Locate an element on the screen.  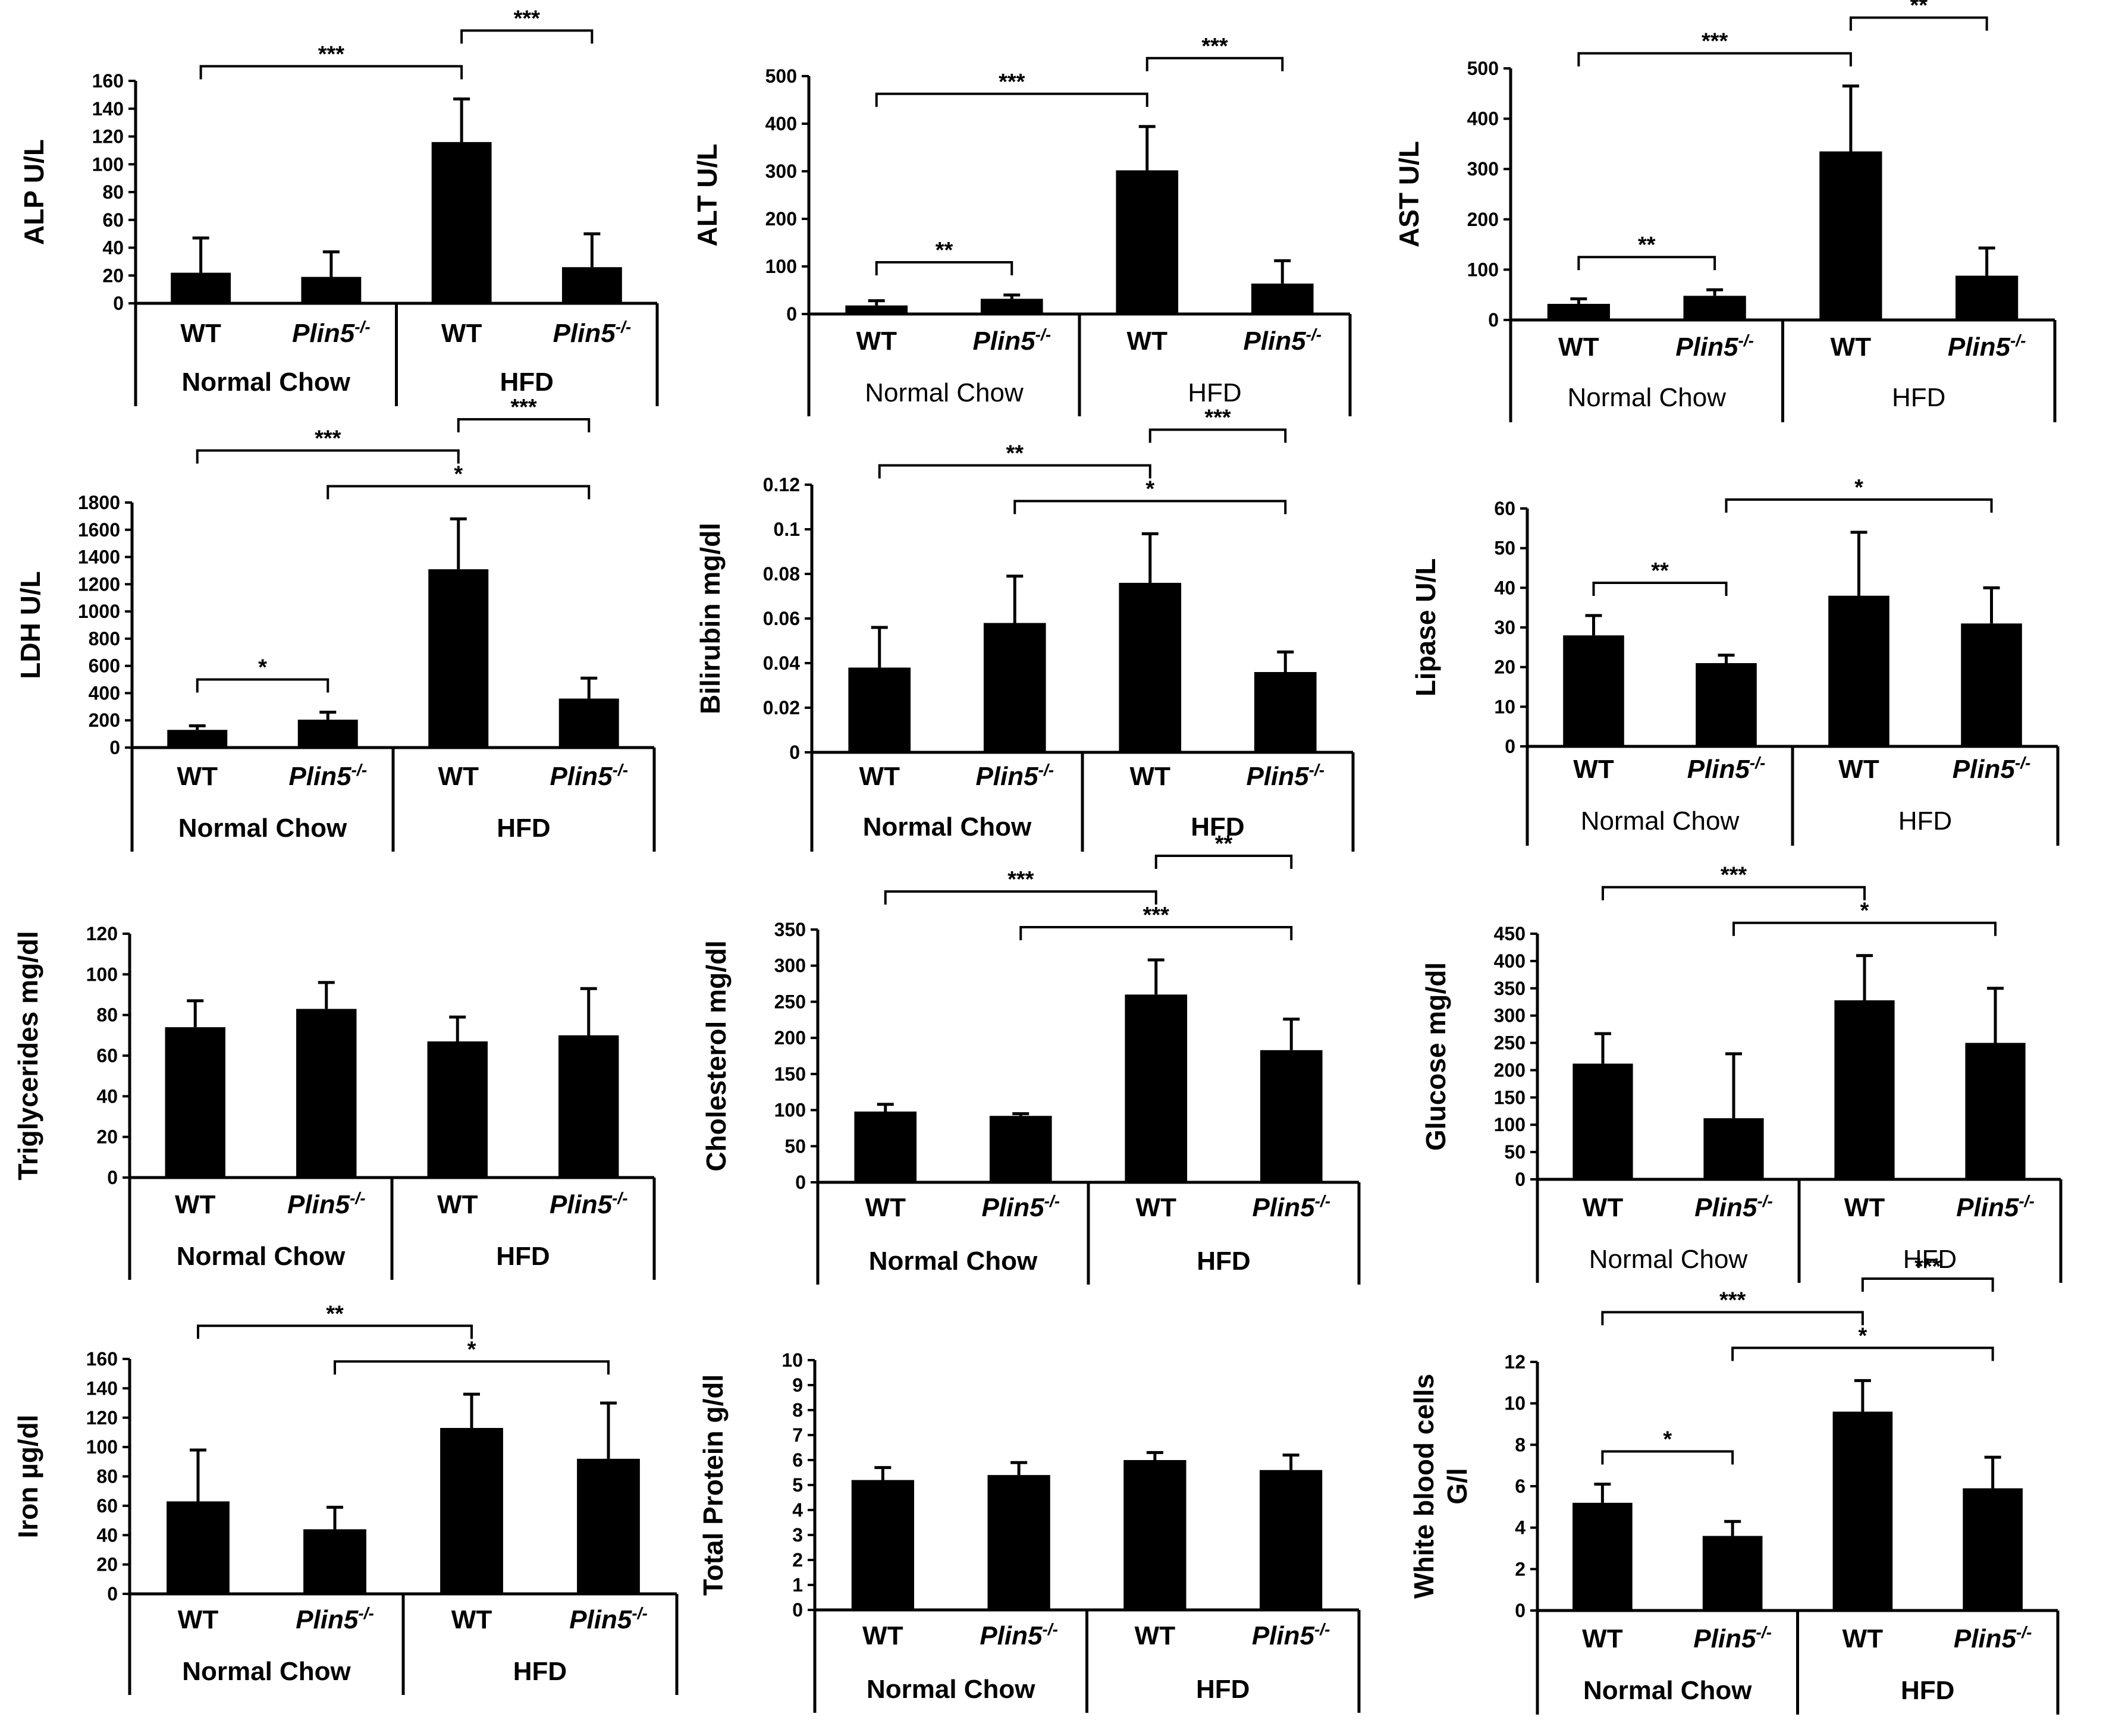
y-axis-label: Lipase U/L is located at coordinates (1425, 627).